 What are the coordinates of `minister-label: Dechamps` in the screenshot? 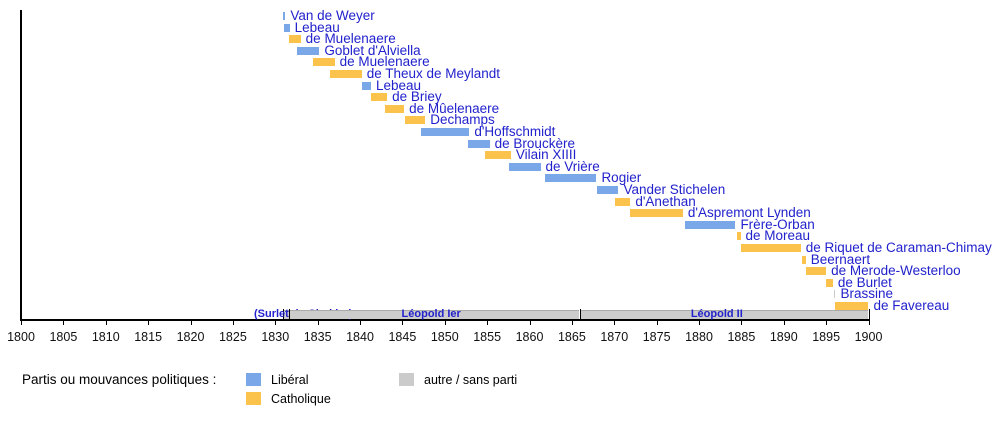 It's located at (462, 120).